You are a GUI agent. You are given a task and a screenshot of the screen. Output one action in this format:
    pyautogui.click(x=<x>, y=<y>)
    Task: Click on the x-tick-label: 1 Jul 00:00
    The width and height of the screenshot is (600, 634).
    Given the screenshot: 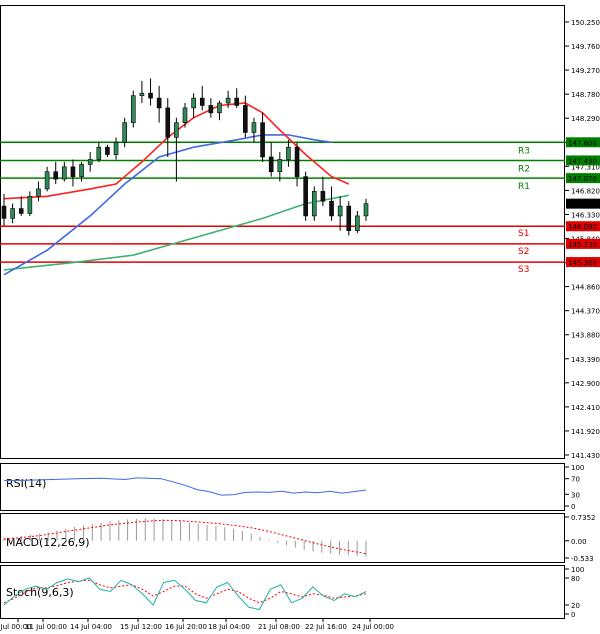 What is the action you would take?
    pyautogui.click(x=16, y=627)
    